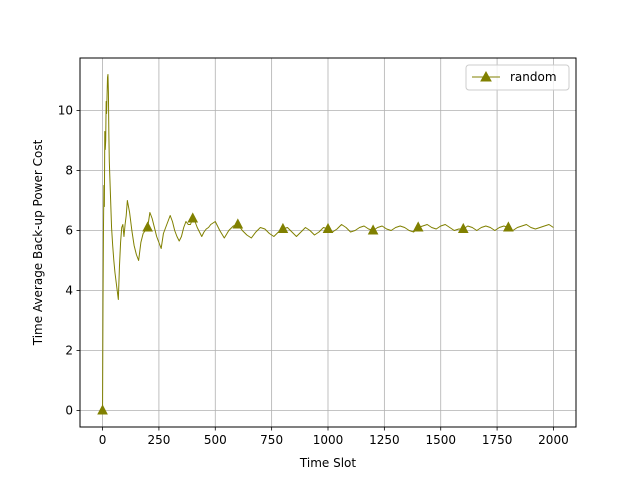  What do you see at coordinates (69, 231) in the screenshot?
I see `y-tick-label: 6` at bounding box center [69, 231].